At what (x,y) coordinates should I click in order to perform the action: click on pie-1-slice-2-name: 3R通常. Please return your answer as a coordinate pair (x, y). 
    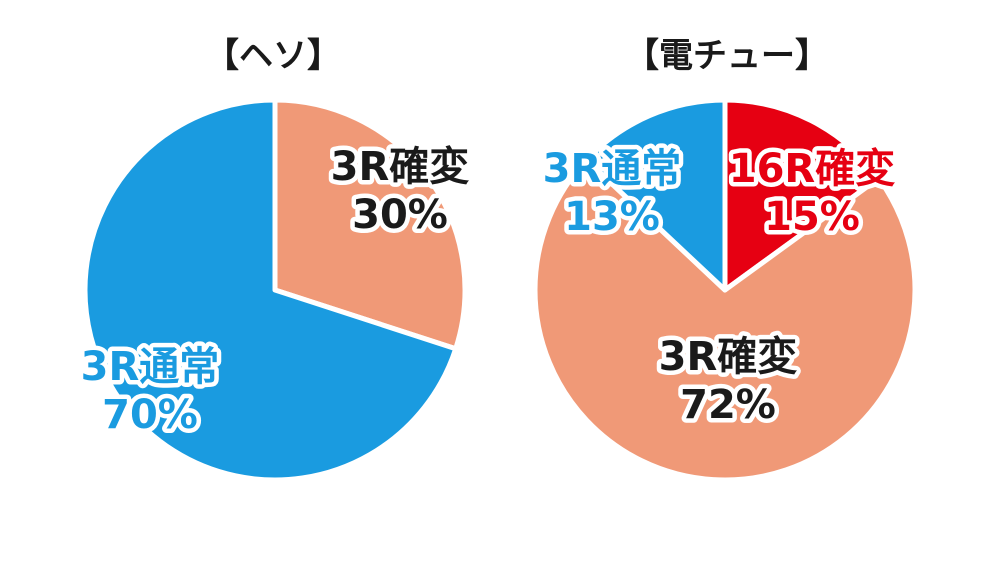
    Looking at the image, I should click on (612, 169).